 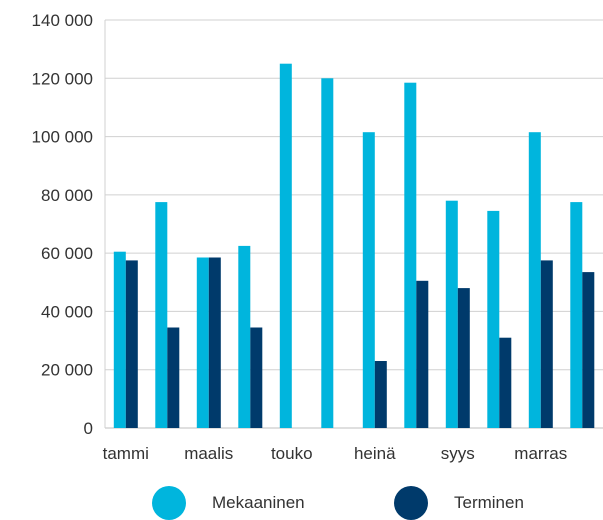 What do you see at coordinates (505, 382) in the screenshot?
I see `bar-terminen-loka` at bounding box center [505, 382].